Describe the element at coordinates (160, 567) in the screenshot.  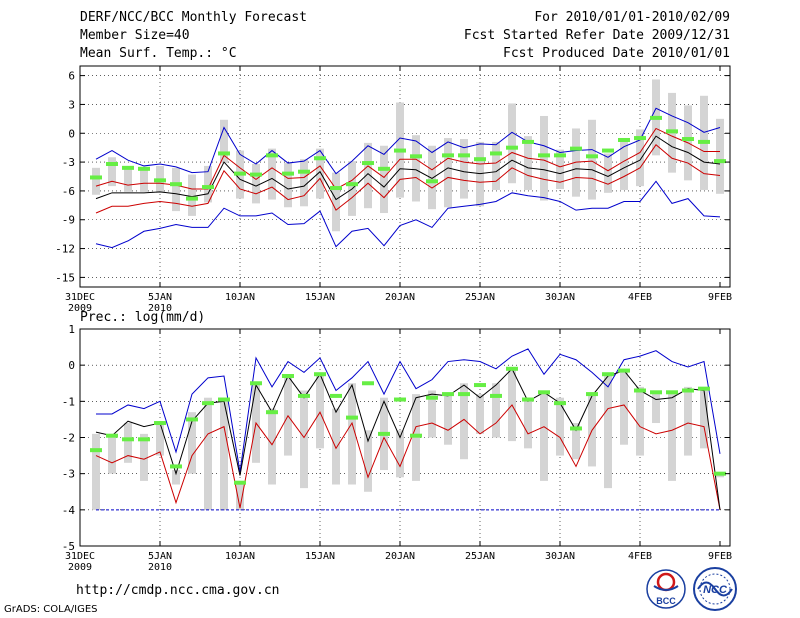
I see `x-tick-sublabel: 2010` at that location.